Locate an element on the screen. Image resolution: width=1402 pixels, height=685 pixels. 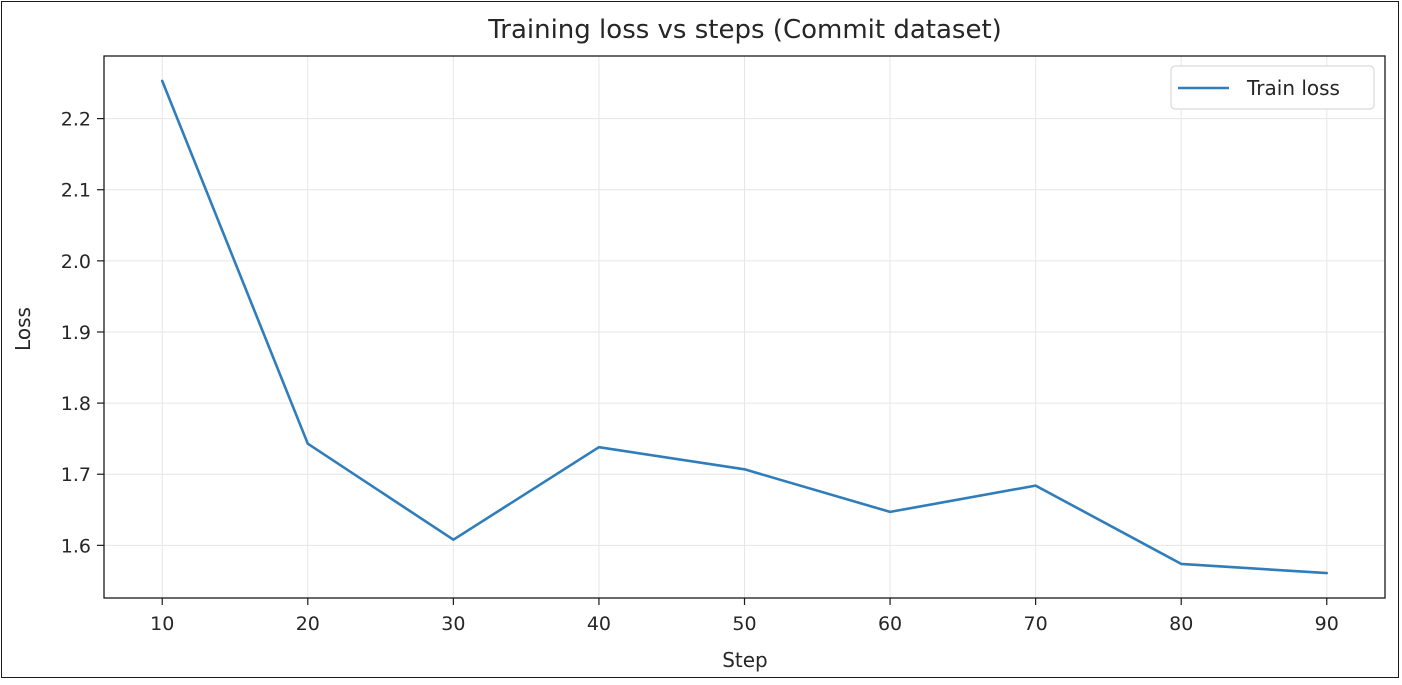
x-axis-ticks: 10 20 30 40 50 60 70 80 90 is located at coordinates (744, 616).